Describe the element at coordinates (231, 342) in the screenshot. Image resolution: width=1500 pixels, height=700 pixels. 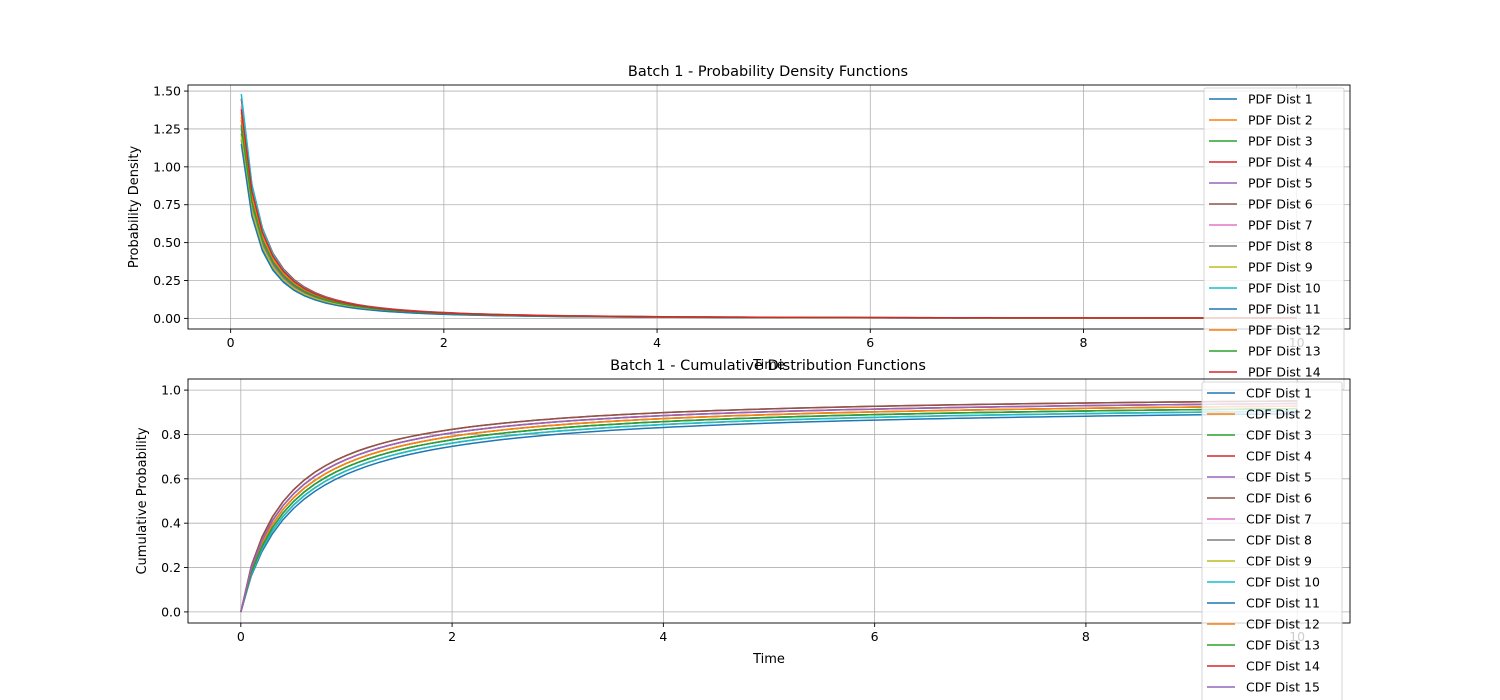
I see `pdf-xtick-label-0: 0` at that location.